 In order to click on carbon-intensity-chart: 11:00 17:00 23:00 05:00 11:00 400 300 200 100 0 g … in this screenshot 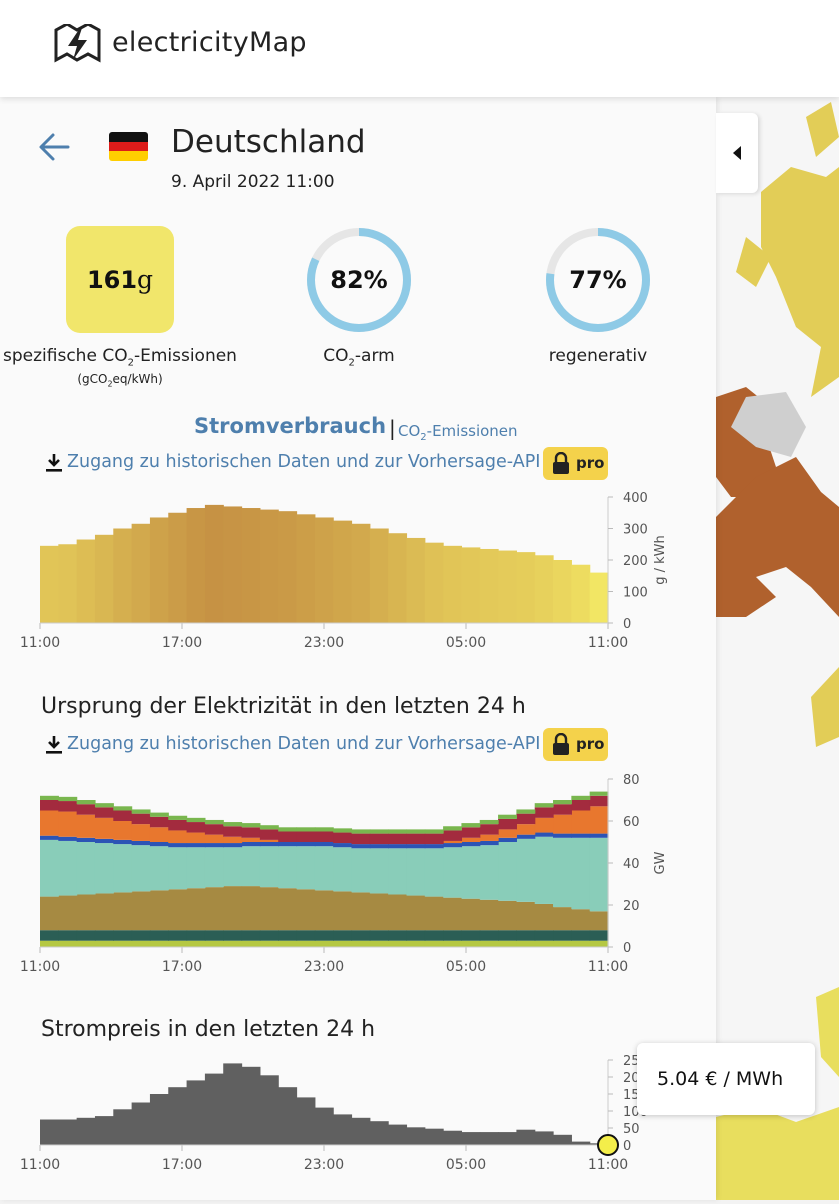, I will do `click(358, 575)`.